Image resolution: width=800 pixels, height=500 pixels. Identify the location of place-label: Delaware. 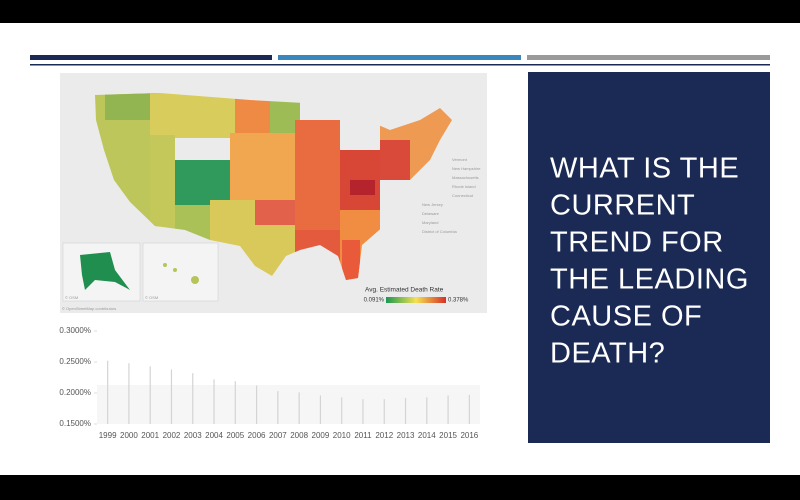
(431, 213).